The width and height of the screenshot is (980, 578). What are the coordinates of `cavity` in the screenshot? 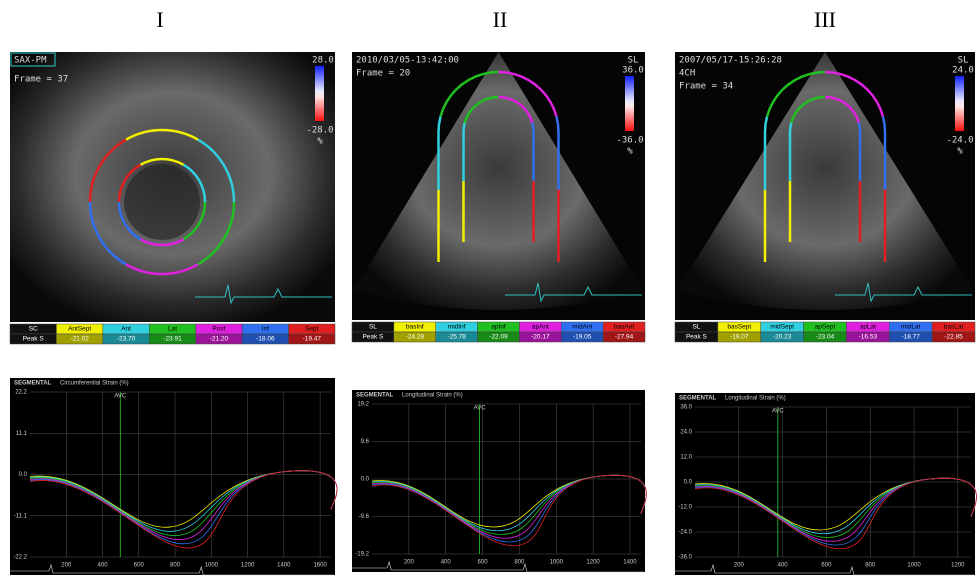 It's located at (162, 202).